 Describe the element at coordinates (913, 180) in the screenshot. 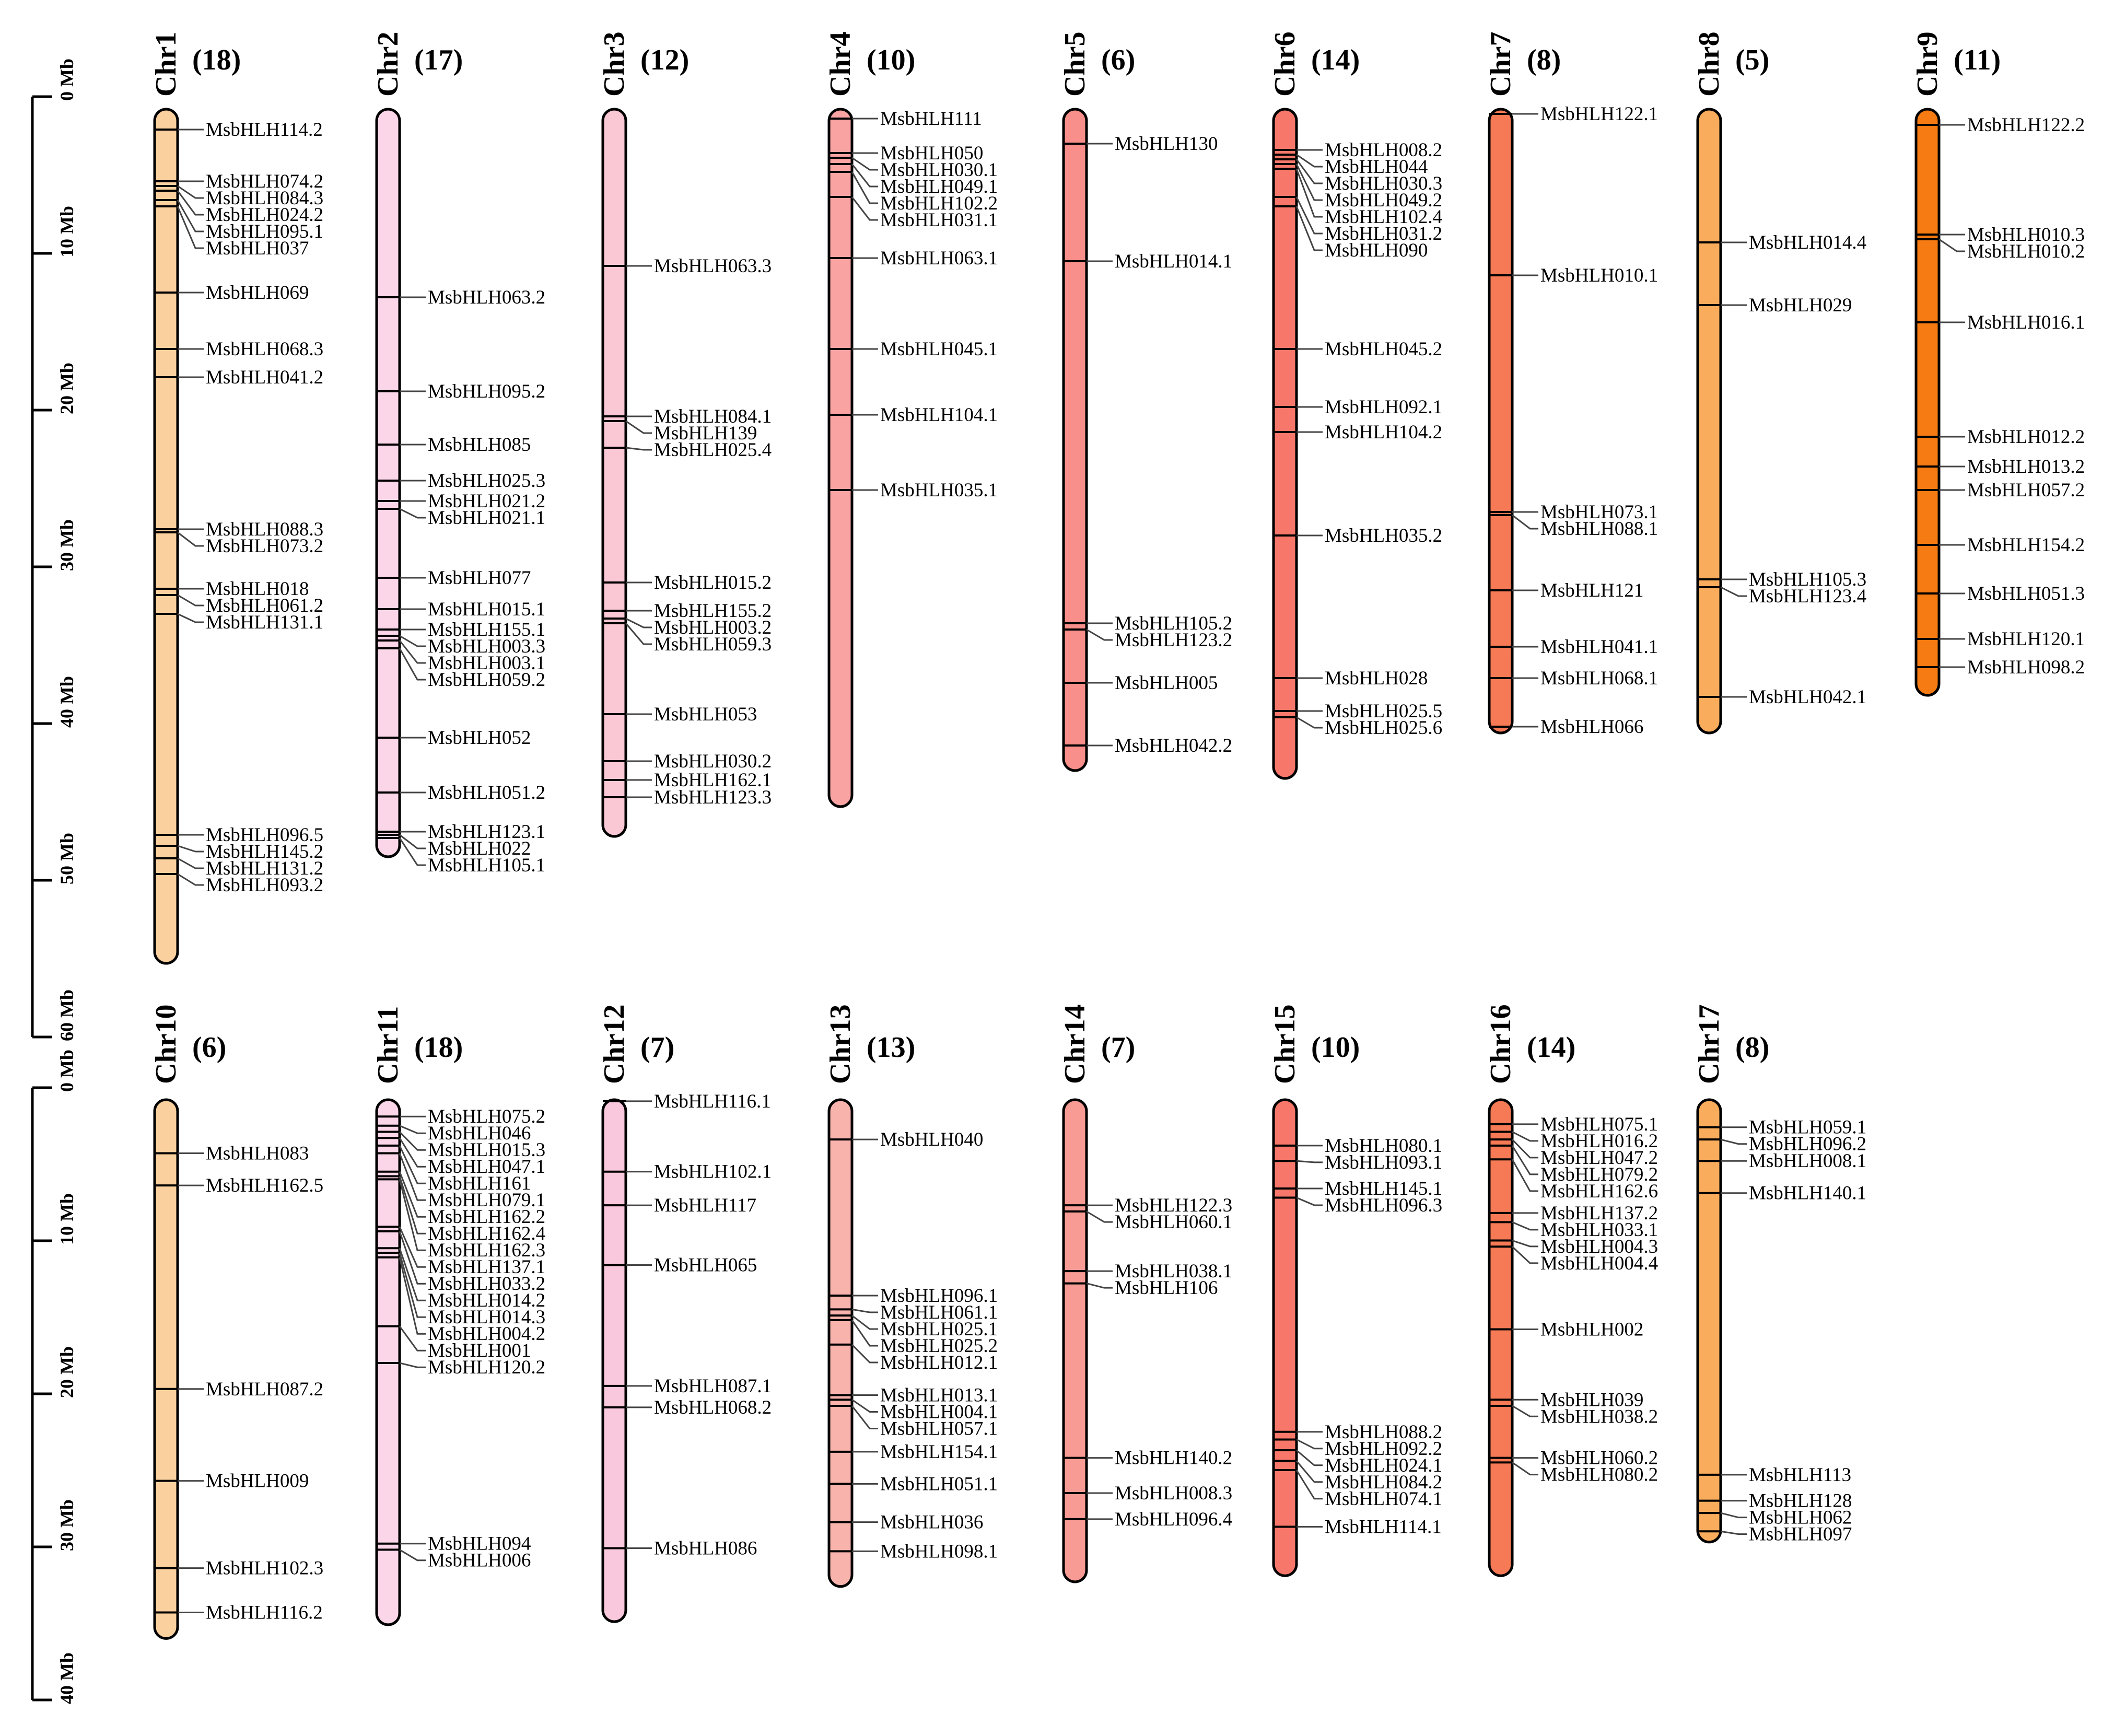

I see `gene-marker: MsbHLH049.1` at that location.